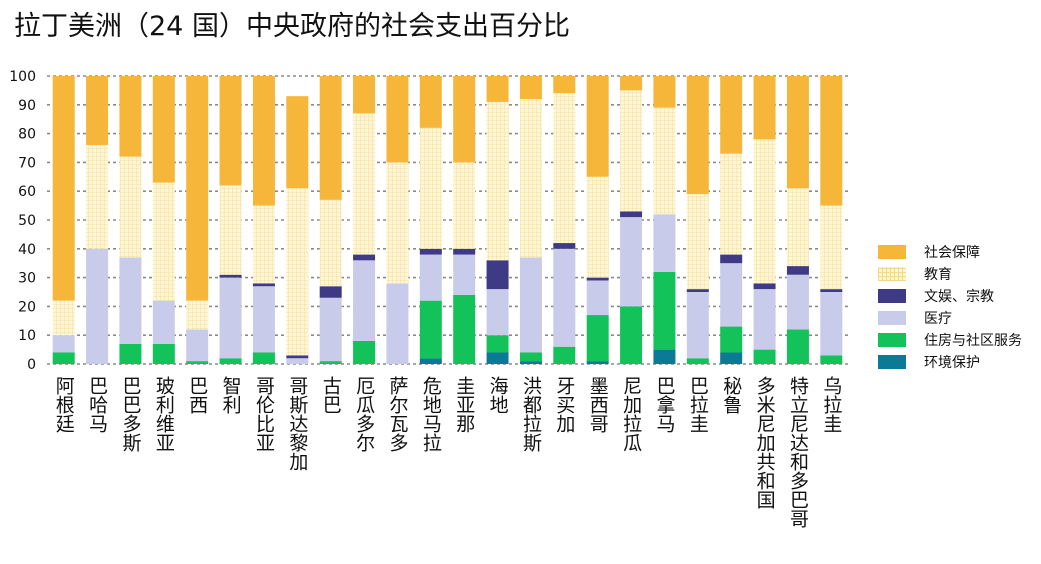 This screenshot has width=1041, height=564. I want to click on y-tick-label: 100, so click(22, 77).